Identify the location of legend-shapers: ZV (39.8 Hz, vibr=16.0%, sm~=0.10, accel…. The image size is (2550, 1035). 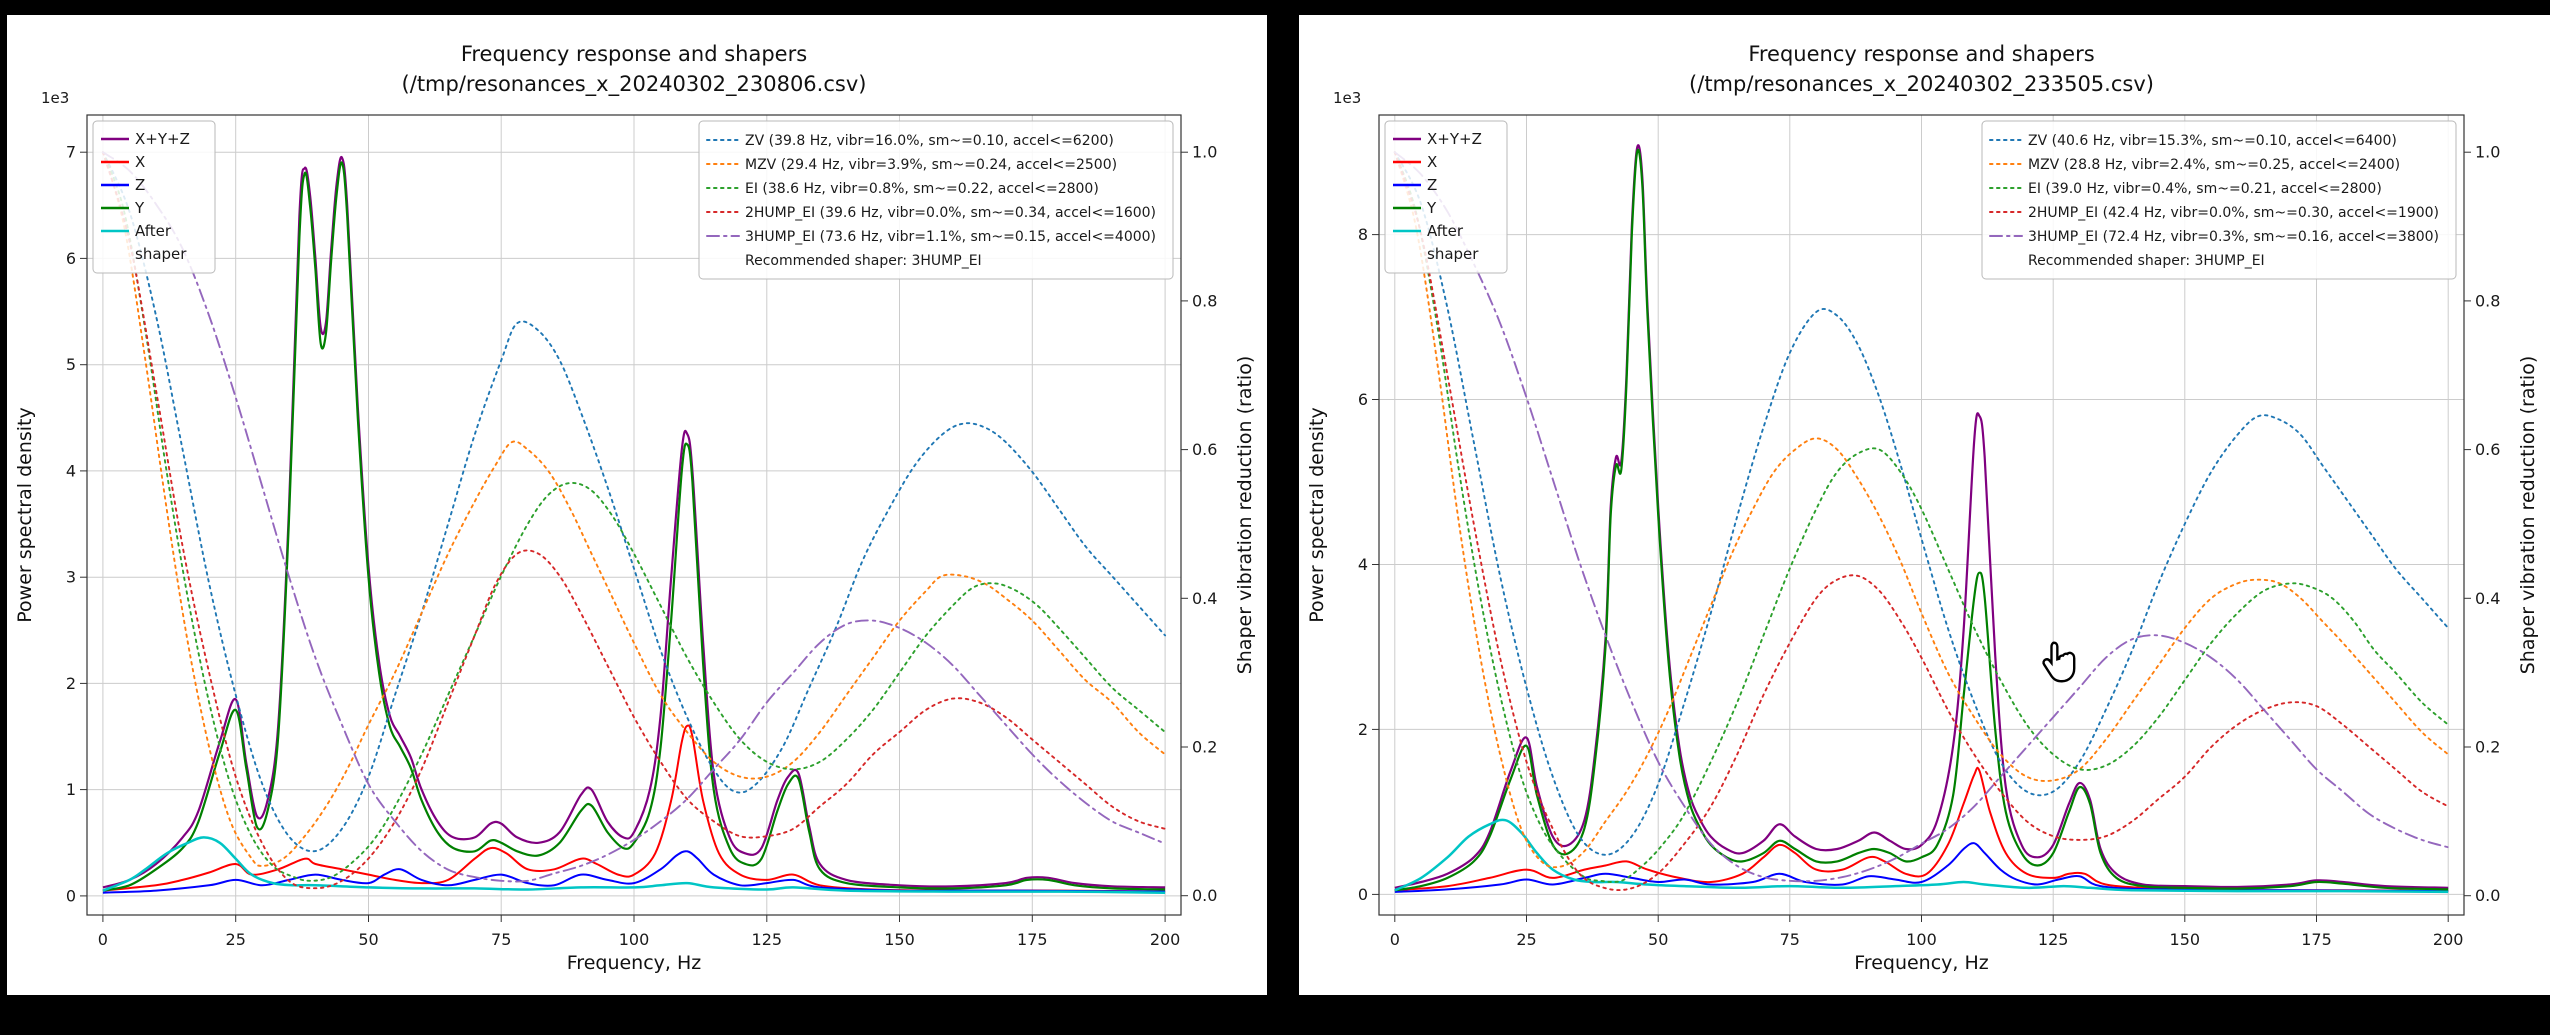
(936, 200).